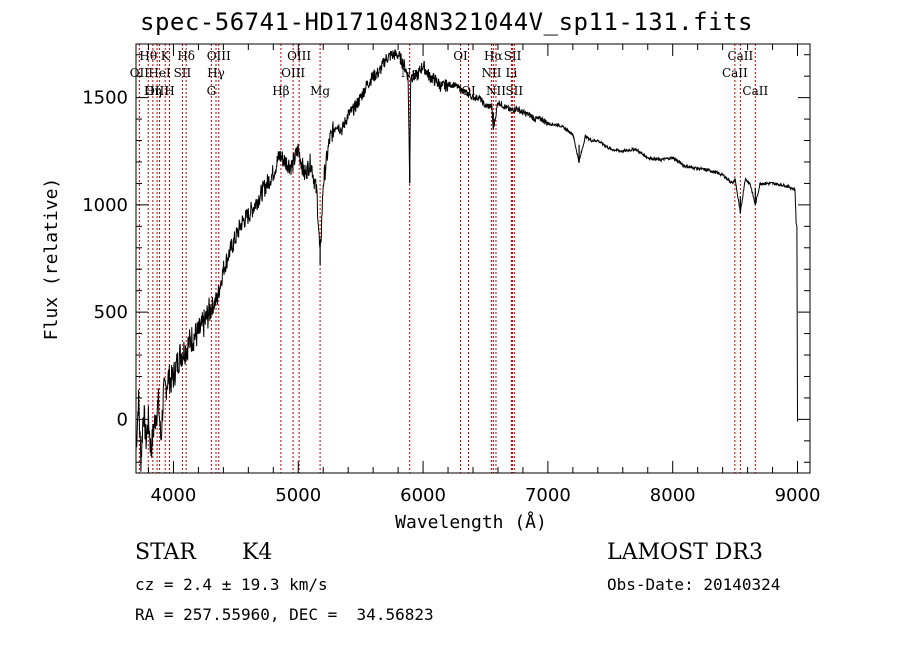  Describe the element at coordinates (122, 419) in the screenshot. I see `y-tick-label: 0` at that location.